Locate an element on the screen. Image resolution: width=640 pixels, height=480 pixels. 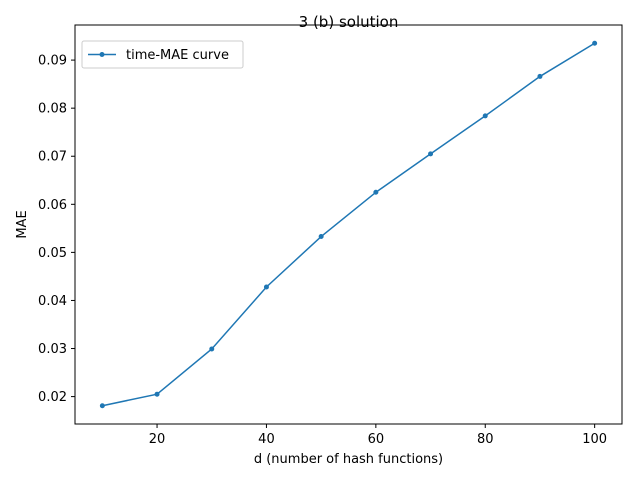
y-tick-label: 0.09 is located at coordinates (52, 61).